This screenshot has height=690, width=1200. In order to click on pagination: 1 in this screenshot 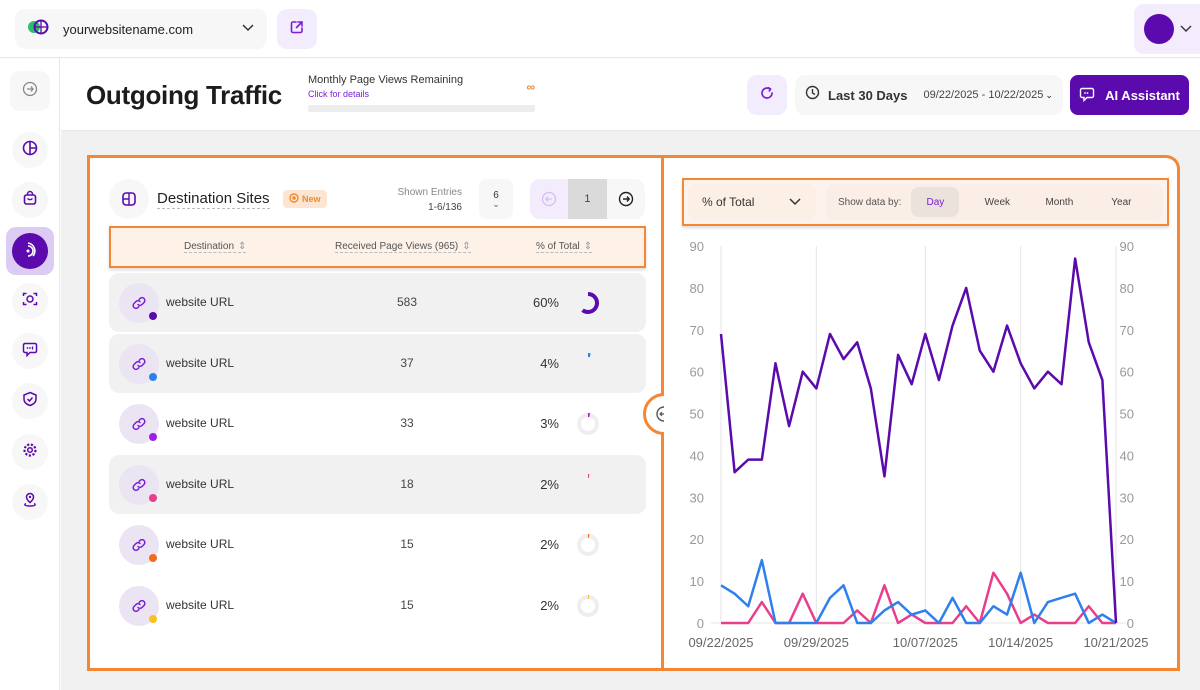, I will do `click(587, 199)`.